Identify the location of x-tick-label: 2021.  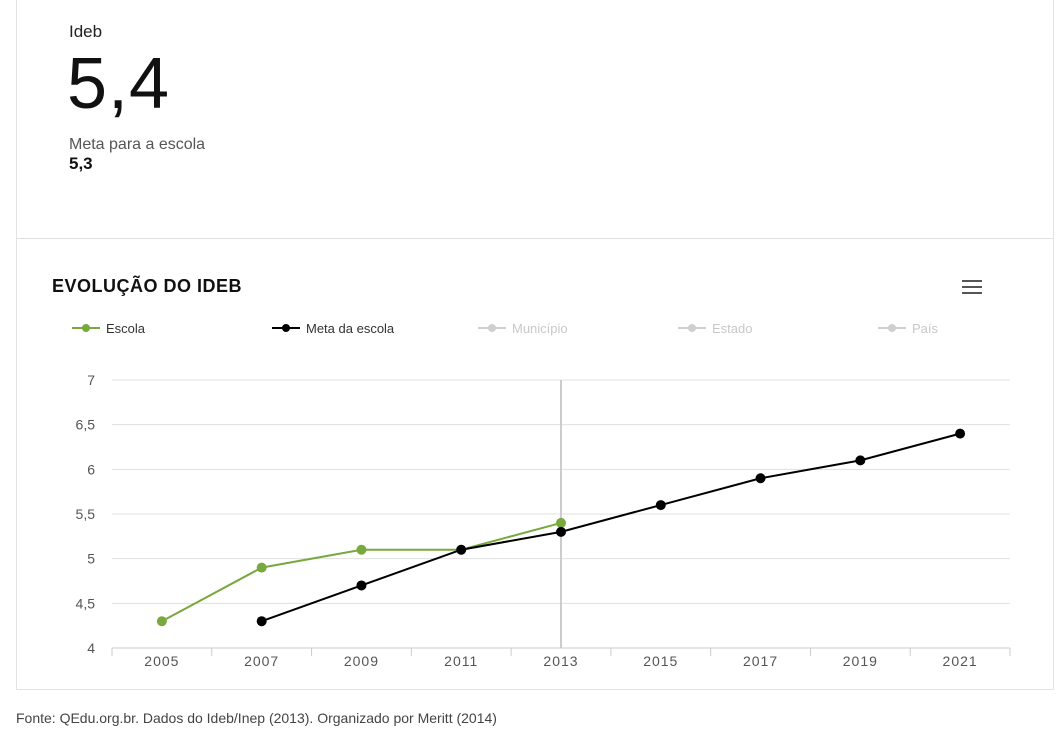
(960, 661).